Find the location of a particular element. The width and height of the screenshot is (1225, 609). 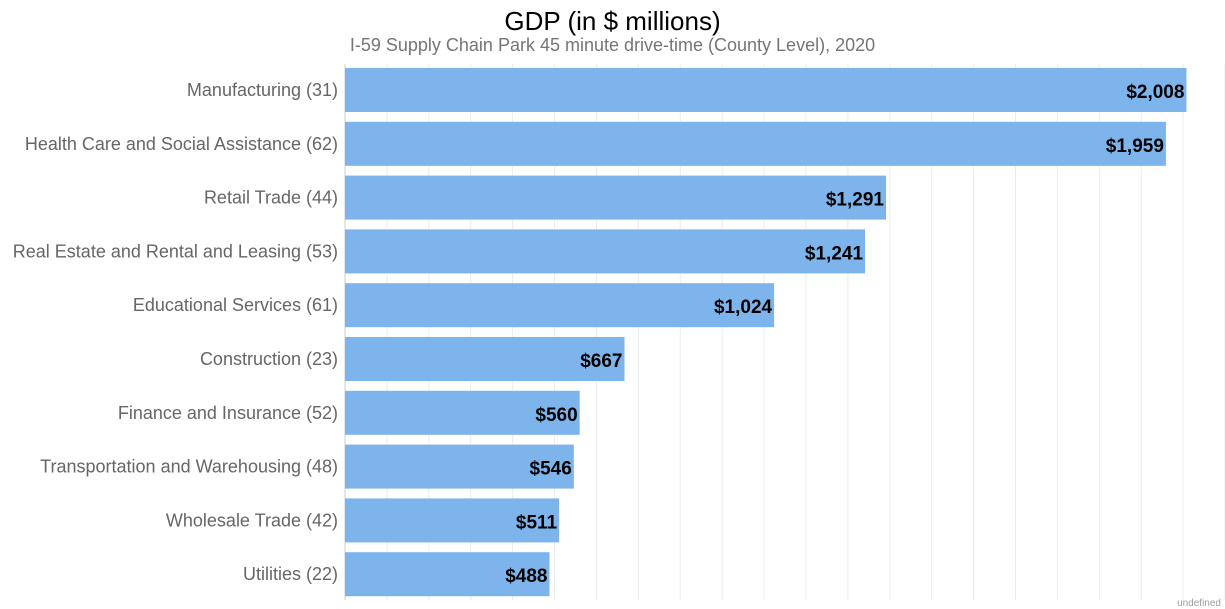

value-label: $2,008 is located at coordinates (1155, 92).